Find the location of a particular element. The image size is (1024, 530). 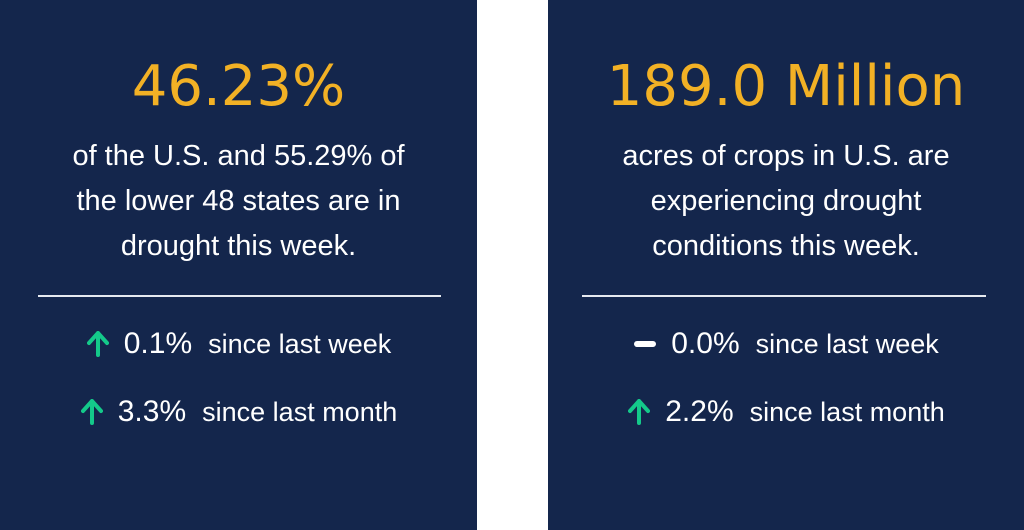

weekly-change: 0.1% since last week is located at coordinates (238, 344).